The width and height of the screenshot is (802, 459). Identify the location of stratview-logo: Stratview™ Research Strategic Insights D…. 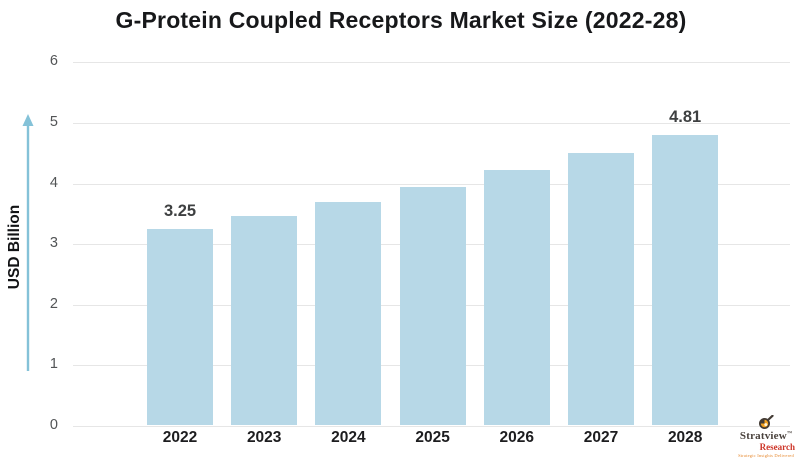
(766, 436).